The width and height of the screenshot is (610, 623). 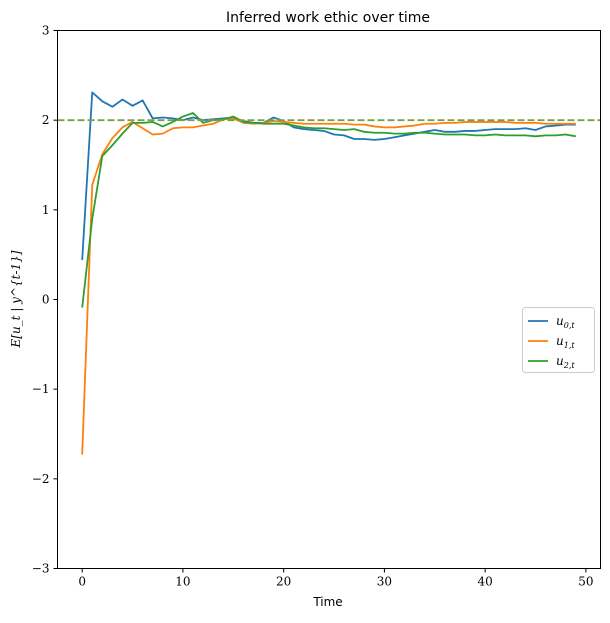 I want to click on legend: u0,t u1,t u2,t, so click(x=558, y=340).